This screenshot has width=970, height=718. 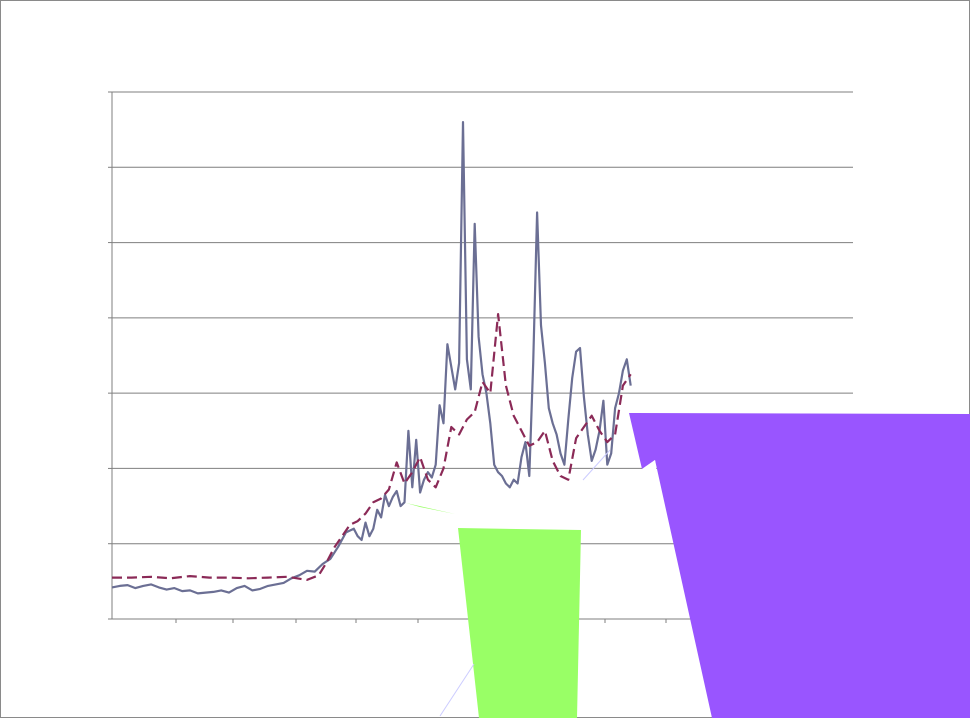 I want to click on green-overlay-shape, so click(x=519, y=623).